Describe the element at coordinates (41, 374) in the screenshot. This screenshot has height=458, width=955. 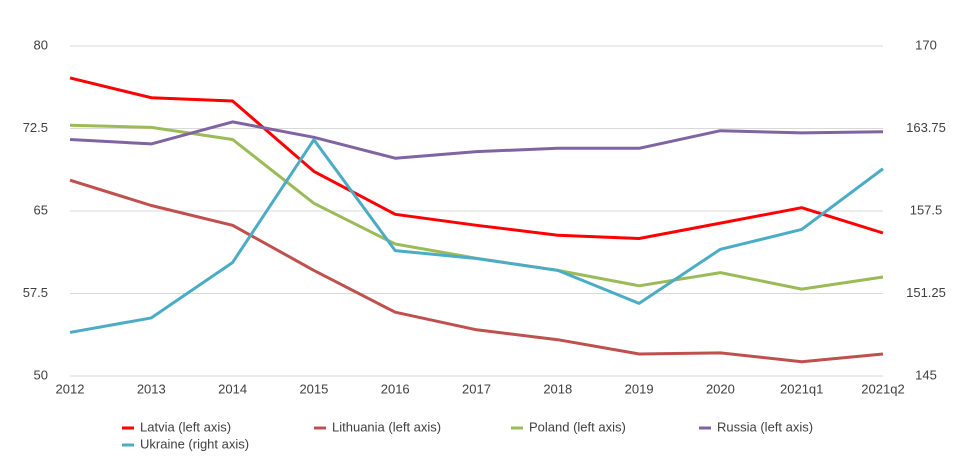
I see `y-tick-label: 50` at that location.